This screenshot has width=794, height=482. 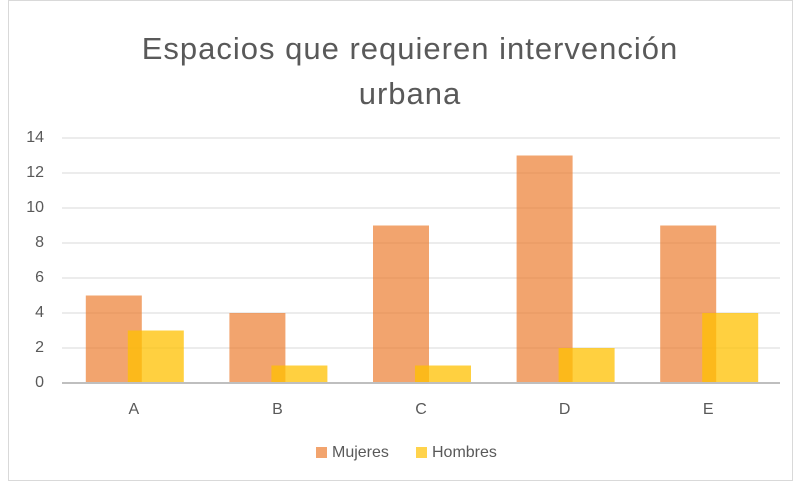 What do you see at coordinates (39, 277) in the screenshot?
I see `y-tick-label: 6` at bounding box center [39, 277].